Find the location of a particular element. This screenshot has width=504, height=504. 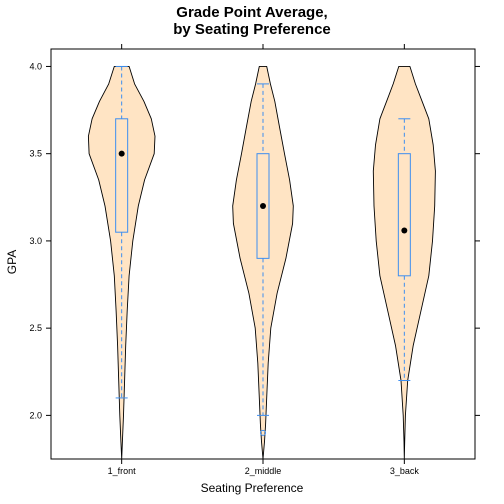

iqr-box-1_front is located at coordinates (122, 175).